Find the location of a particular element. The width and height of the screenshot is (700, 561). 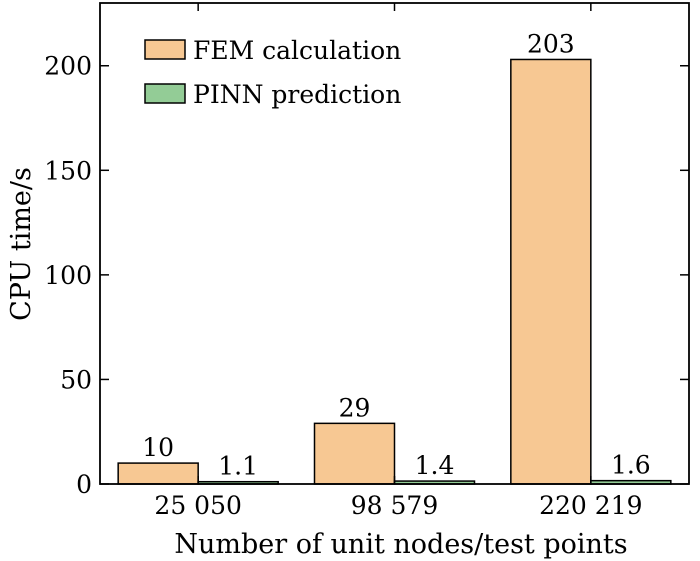

x-axis-title: Number of unit nodes/test points is located at coordinates (400, 544).